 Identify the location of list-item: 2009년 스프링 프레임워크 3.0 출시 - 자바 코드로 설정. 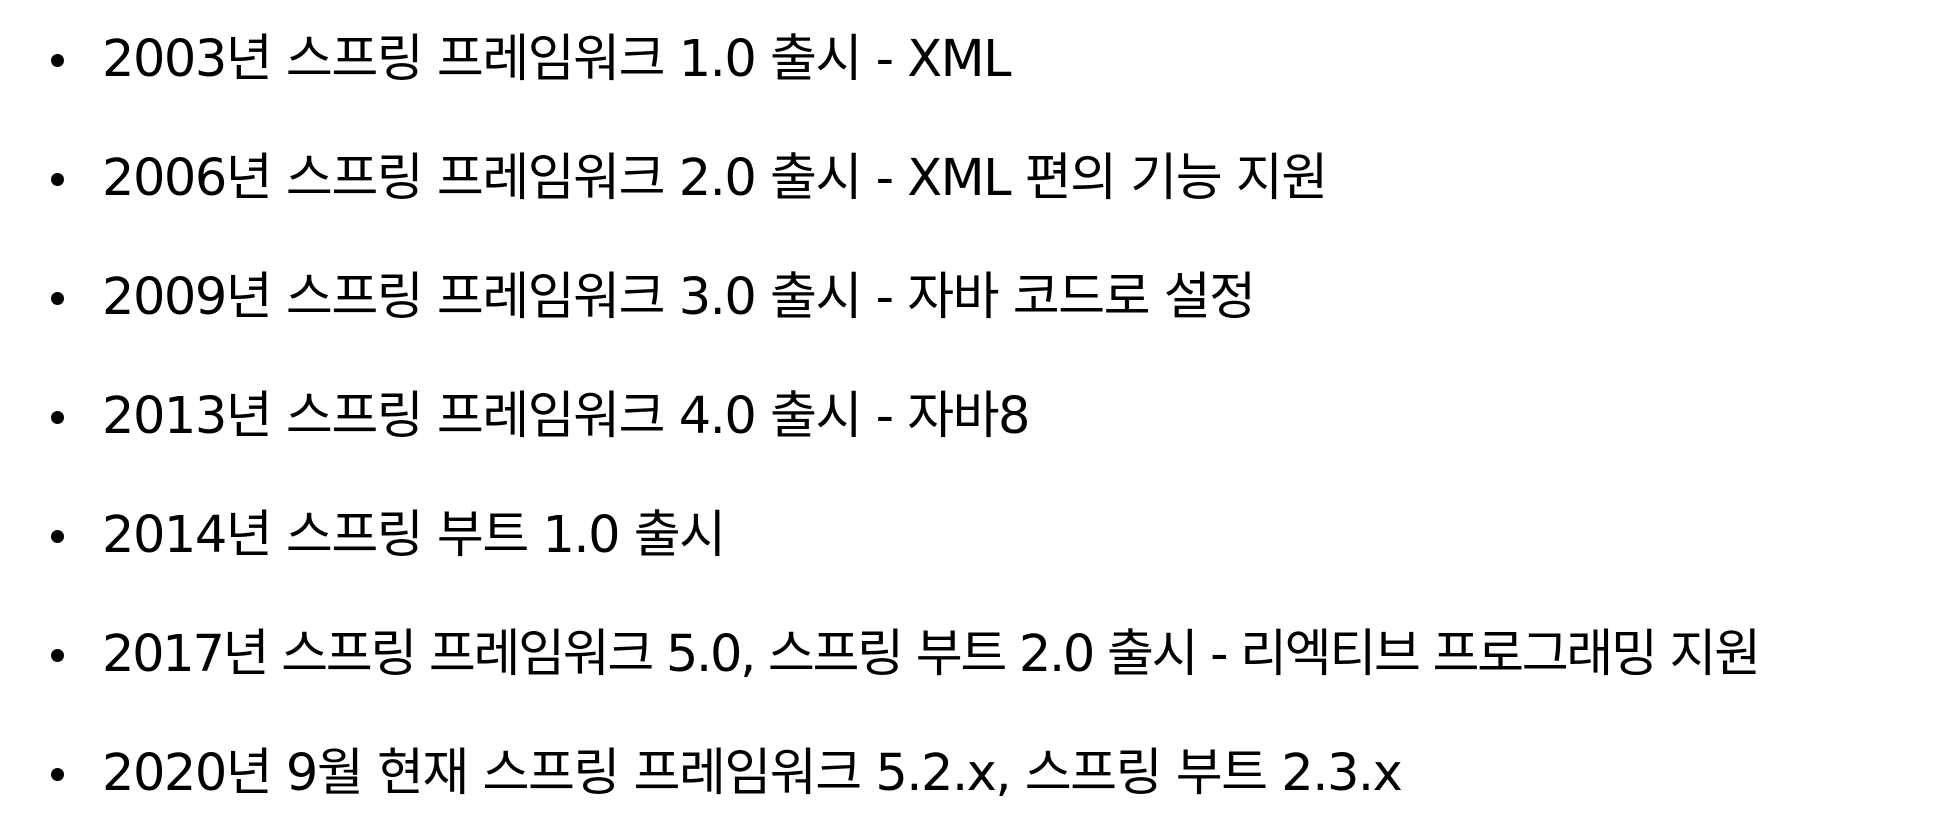
(974, 298).